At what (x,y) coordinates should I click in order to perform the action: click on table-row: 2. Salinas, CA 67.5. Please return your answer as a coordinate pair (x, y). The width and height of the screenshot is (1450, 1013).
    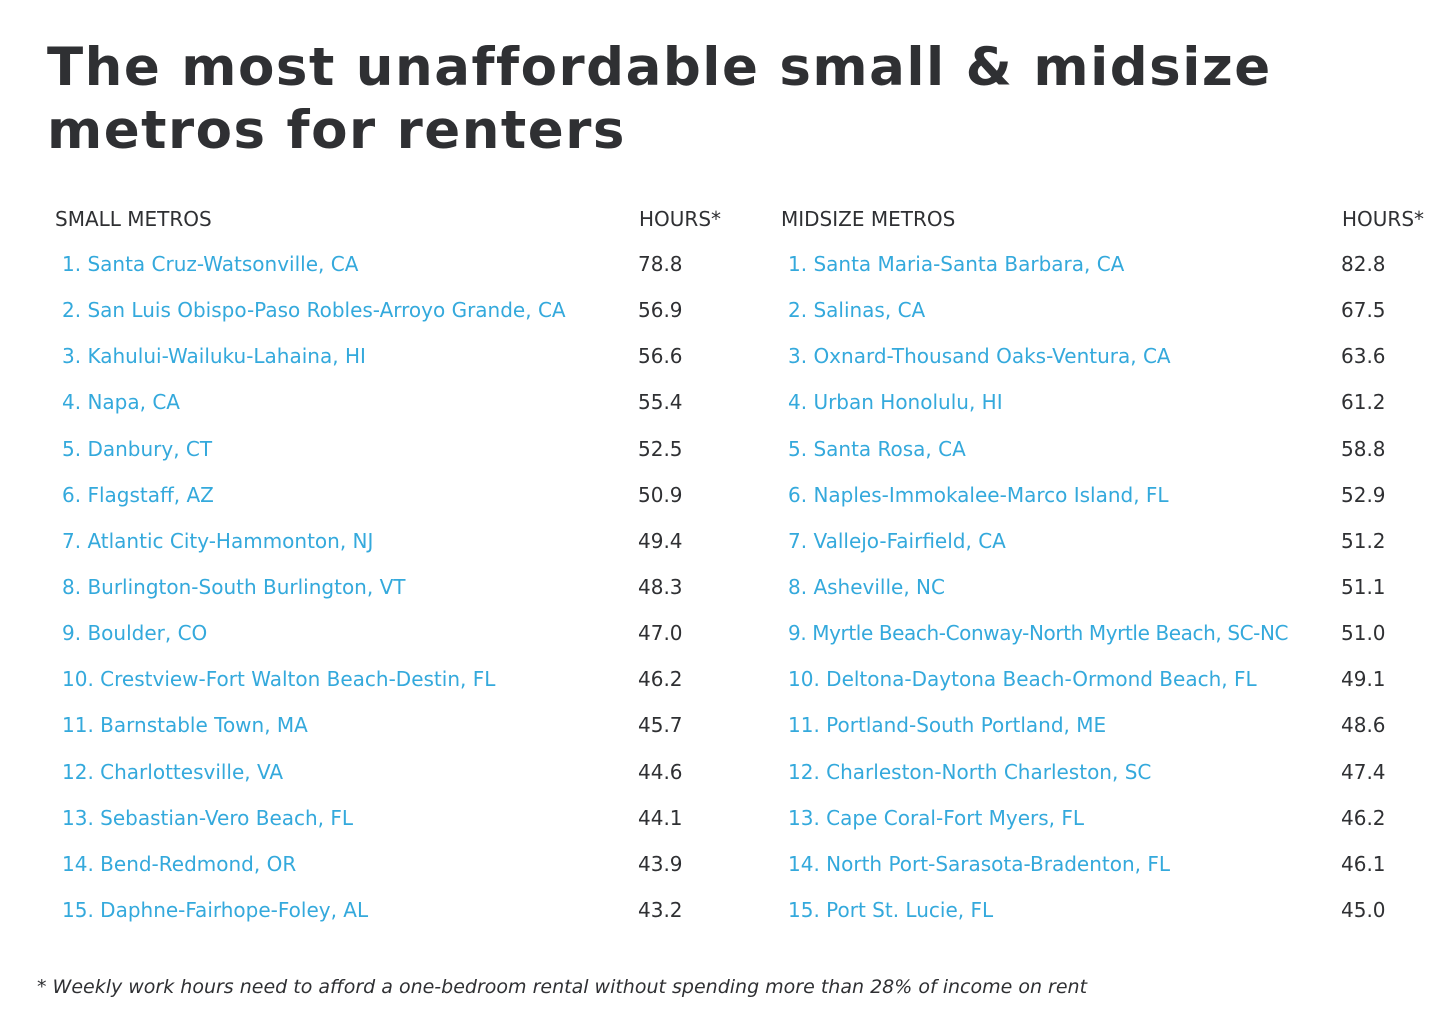
    Looking at the image, I should click on (1098, 310).